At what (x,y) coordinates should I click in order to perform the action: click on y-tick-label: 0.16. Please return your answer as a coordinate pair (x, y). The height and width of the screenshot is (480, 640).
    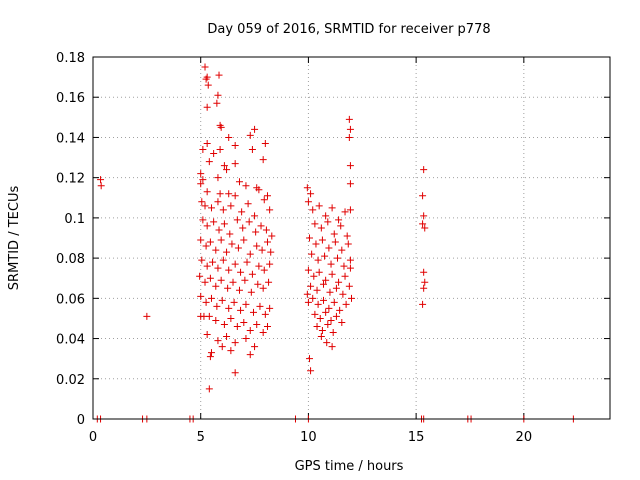
    Looking at the image, I should click on (70, 98).